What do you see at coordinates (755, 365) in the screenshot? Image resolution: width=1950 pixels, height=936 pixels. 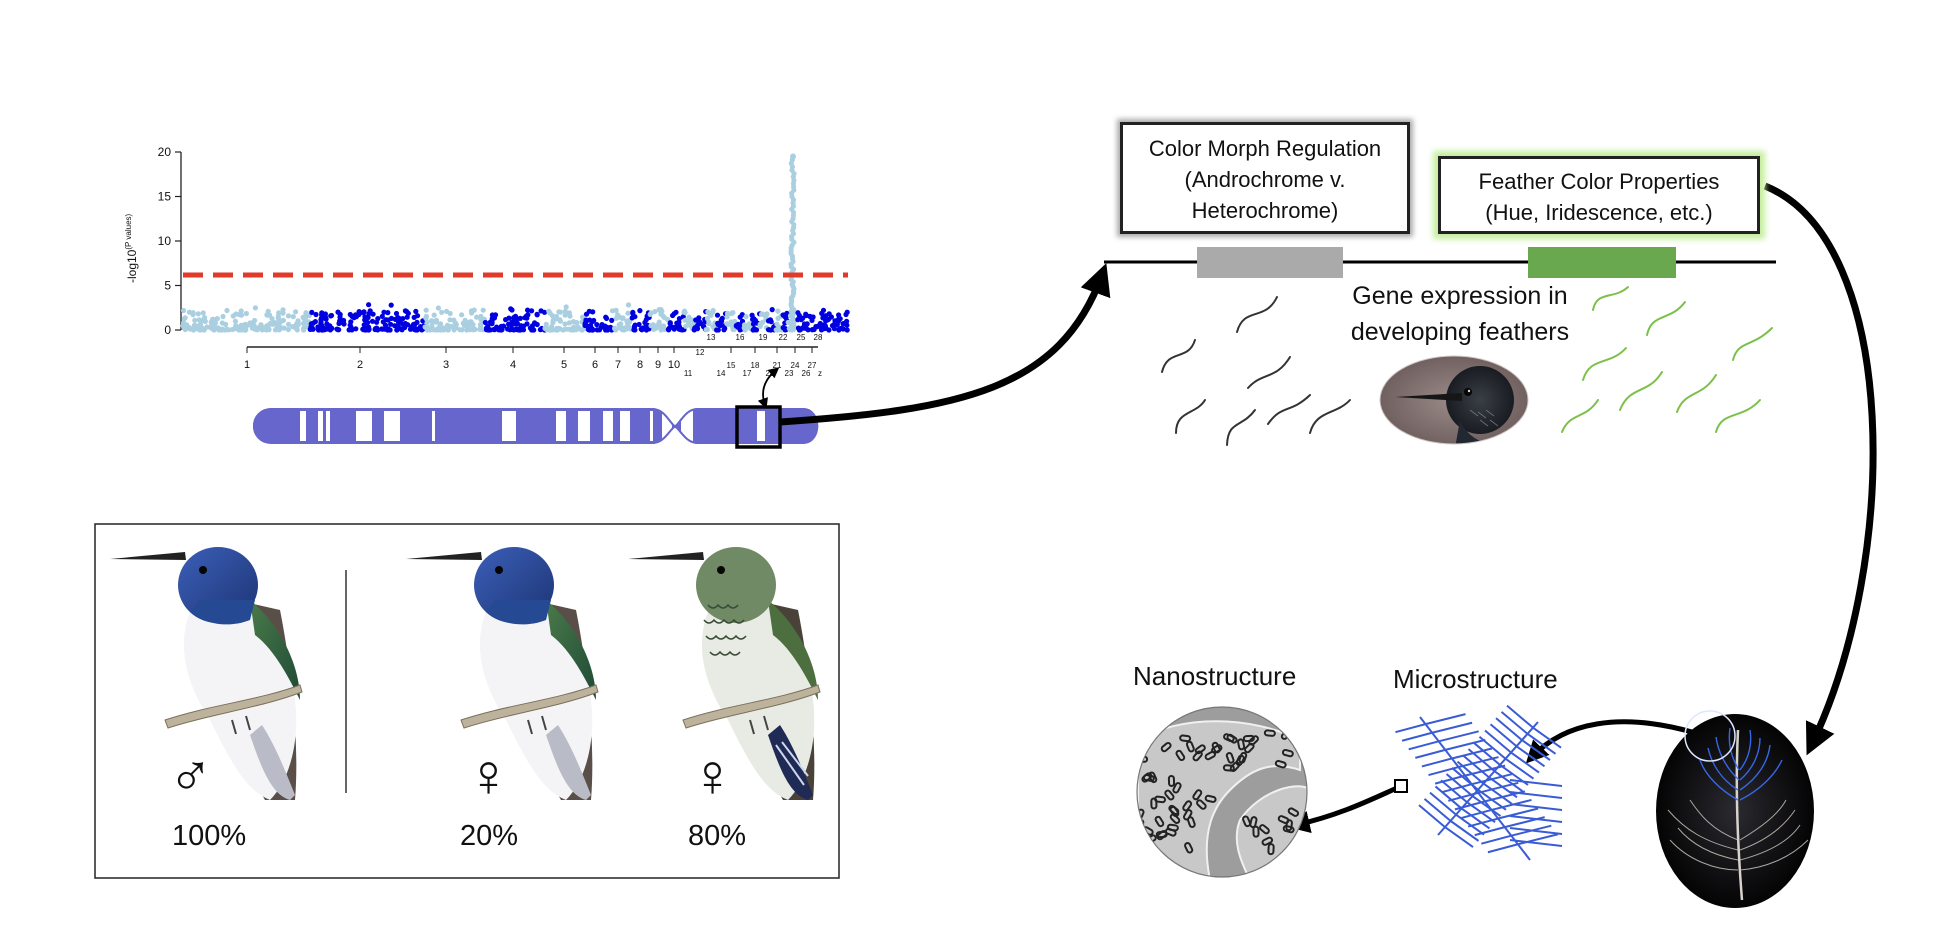 I see `x-tick-label: 18` at bounding box center [755, 365].